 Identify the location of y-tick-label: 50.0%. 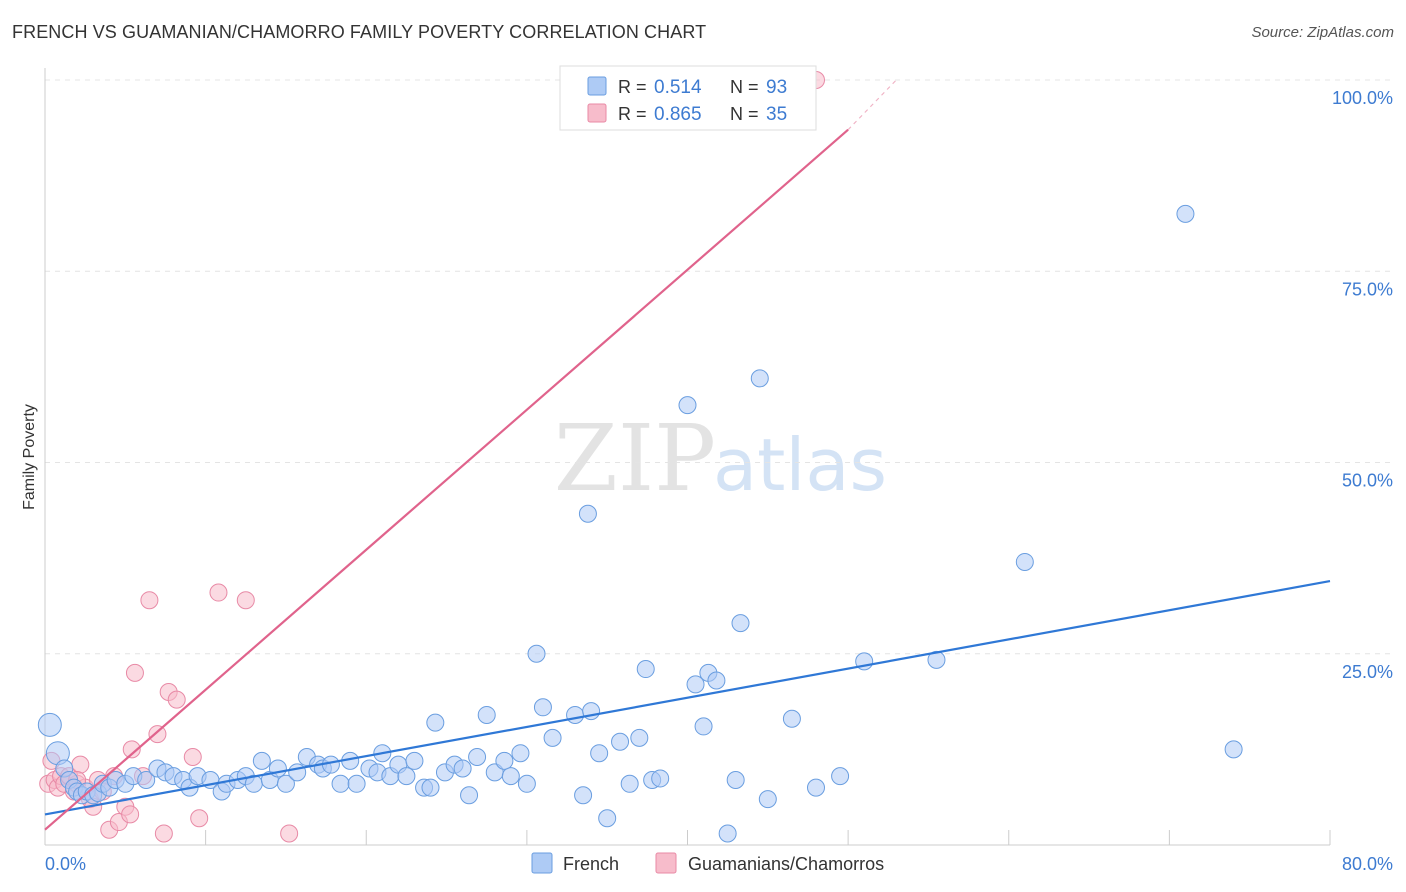
(1367, 481).